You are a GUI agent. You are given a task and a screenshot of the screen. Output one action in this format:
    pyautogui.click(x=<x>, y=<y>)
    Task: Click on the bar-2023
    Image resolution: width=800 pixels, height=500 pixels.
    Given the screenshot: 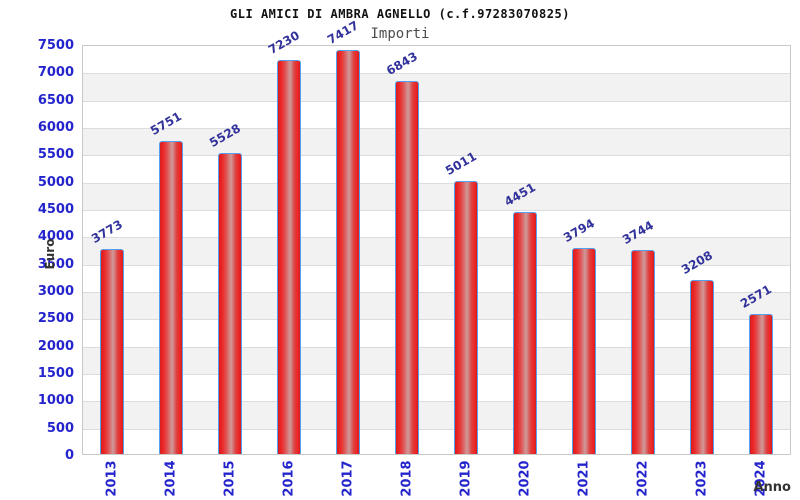 What is the action you would take?
    pyautogui.click(x=702, y=366)
    